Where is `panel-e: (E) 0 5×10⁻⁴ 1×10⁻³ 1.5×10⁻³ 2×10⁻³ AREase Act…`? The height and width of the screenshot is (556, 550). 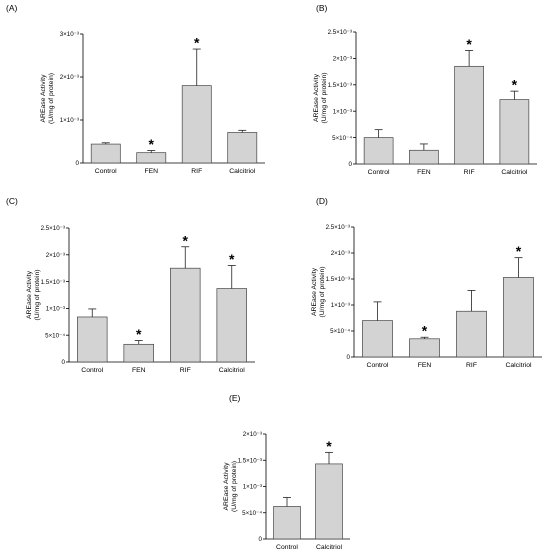 panel-e: (E) 0 5×10⁻⁴ 1×10⁻³ 1.5×10⁻³ 2×10⁻³ AREase Act… is located at coordinates (286, 472).